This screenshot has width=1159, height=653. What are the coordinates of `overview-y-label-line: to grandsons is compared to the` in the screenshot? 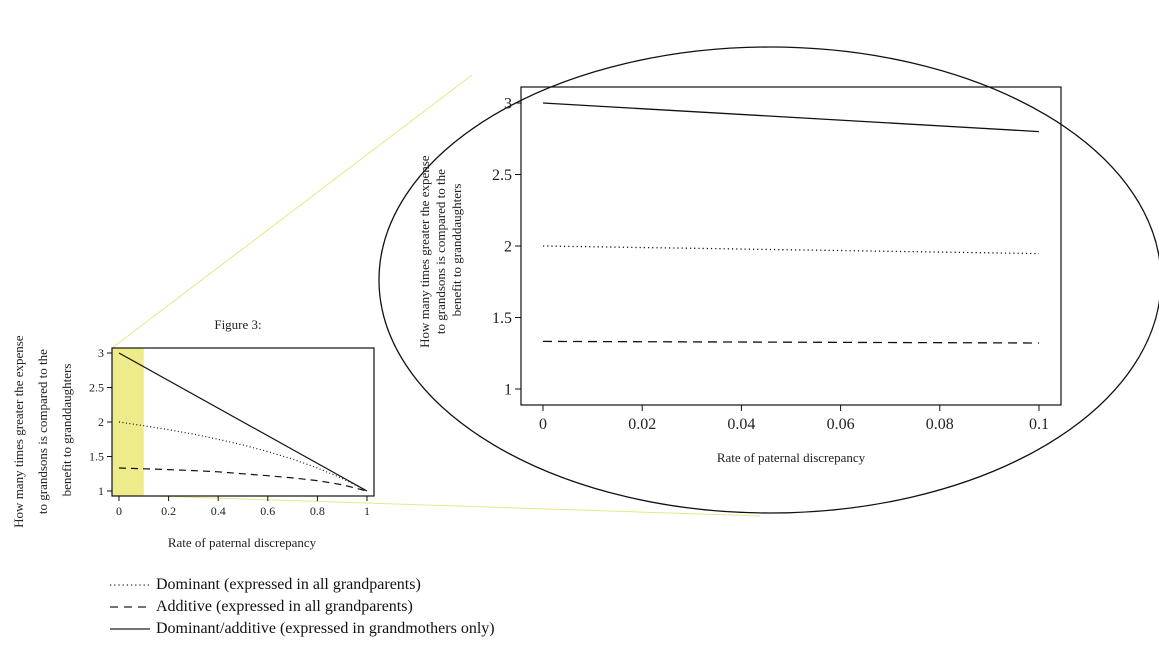 It's located at (42, 431).